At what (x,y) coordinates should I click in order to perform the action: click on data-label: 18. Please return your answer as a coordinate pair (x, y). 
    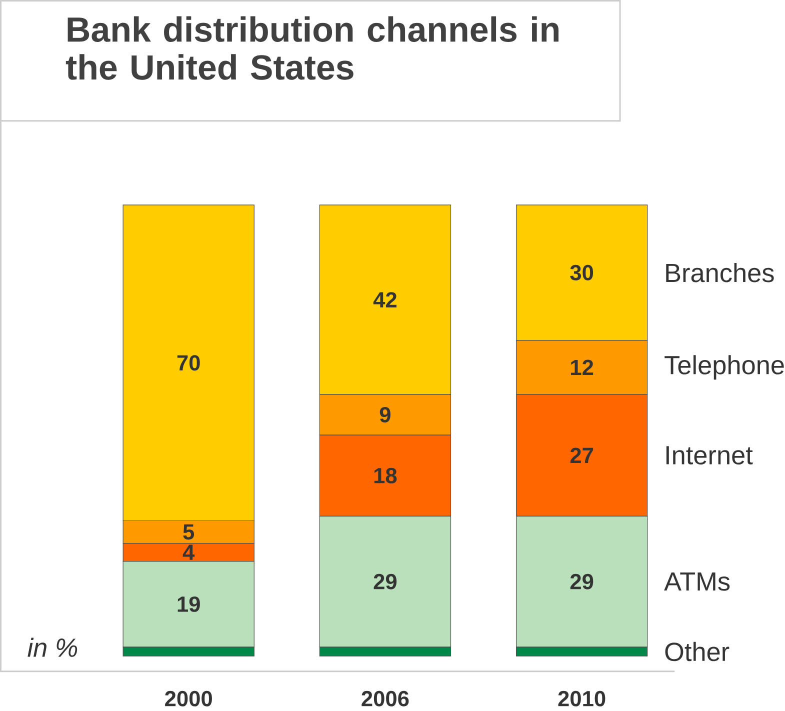
    Looking at the image, I should click on (385, 476).